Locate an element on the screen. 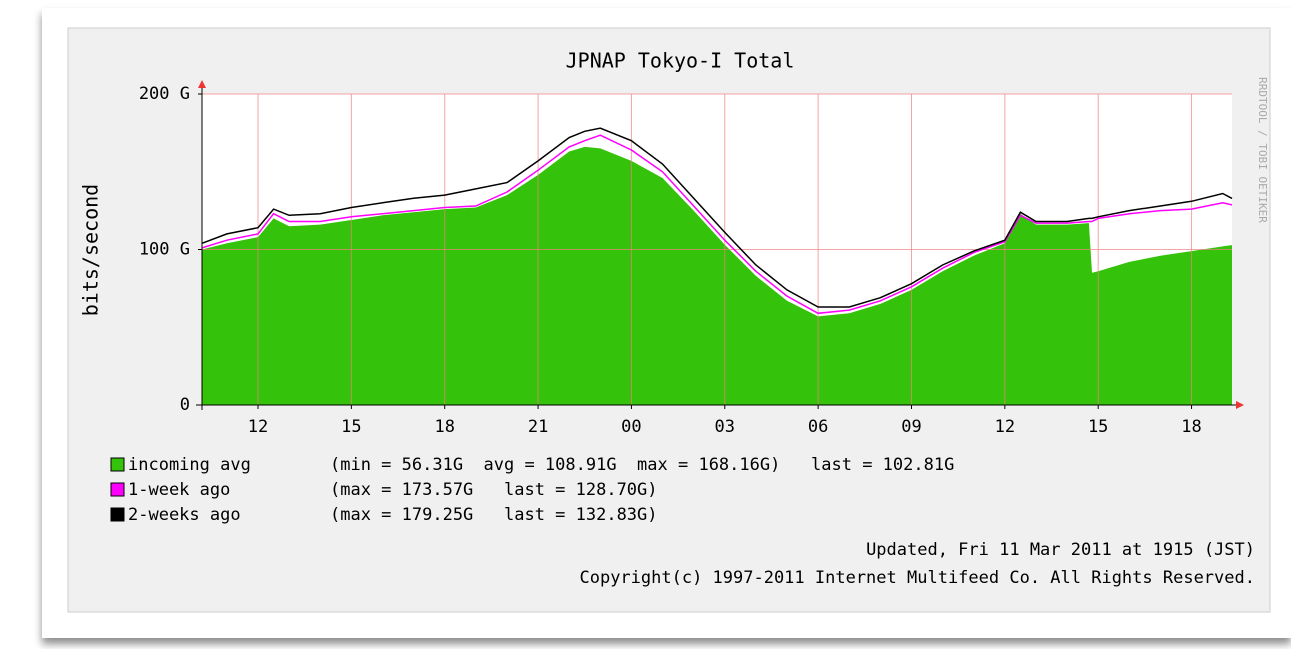 This screenshot has height=649, width=1291. y-tick-label: 100 G is located at coordinates (164, 250).